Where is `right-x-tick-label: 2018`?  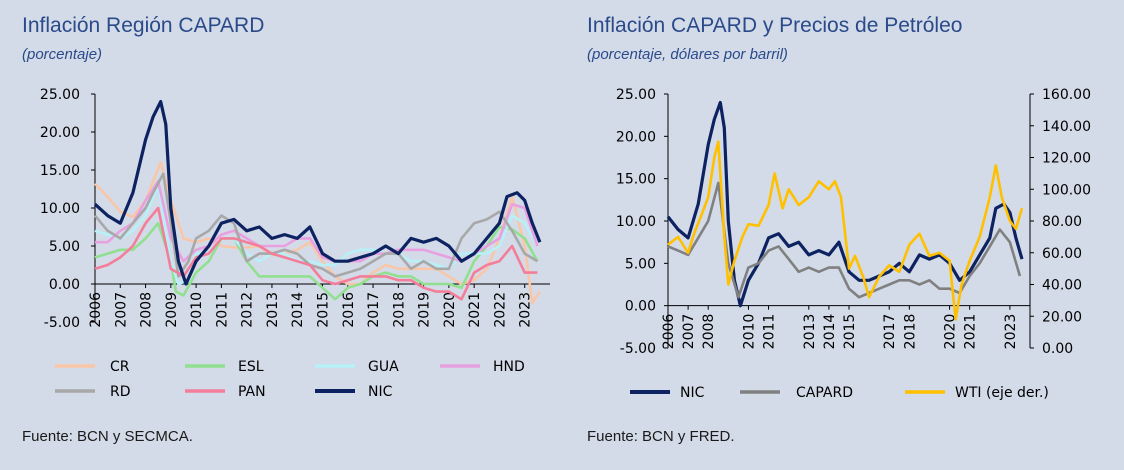 right-x-tick-label: 2018 is located at coordinates (910, 332).